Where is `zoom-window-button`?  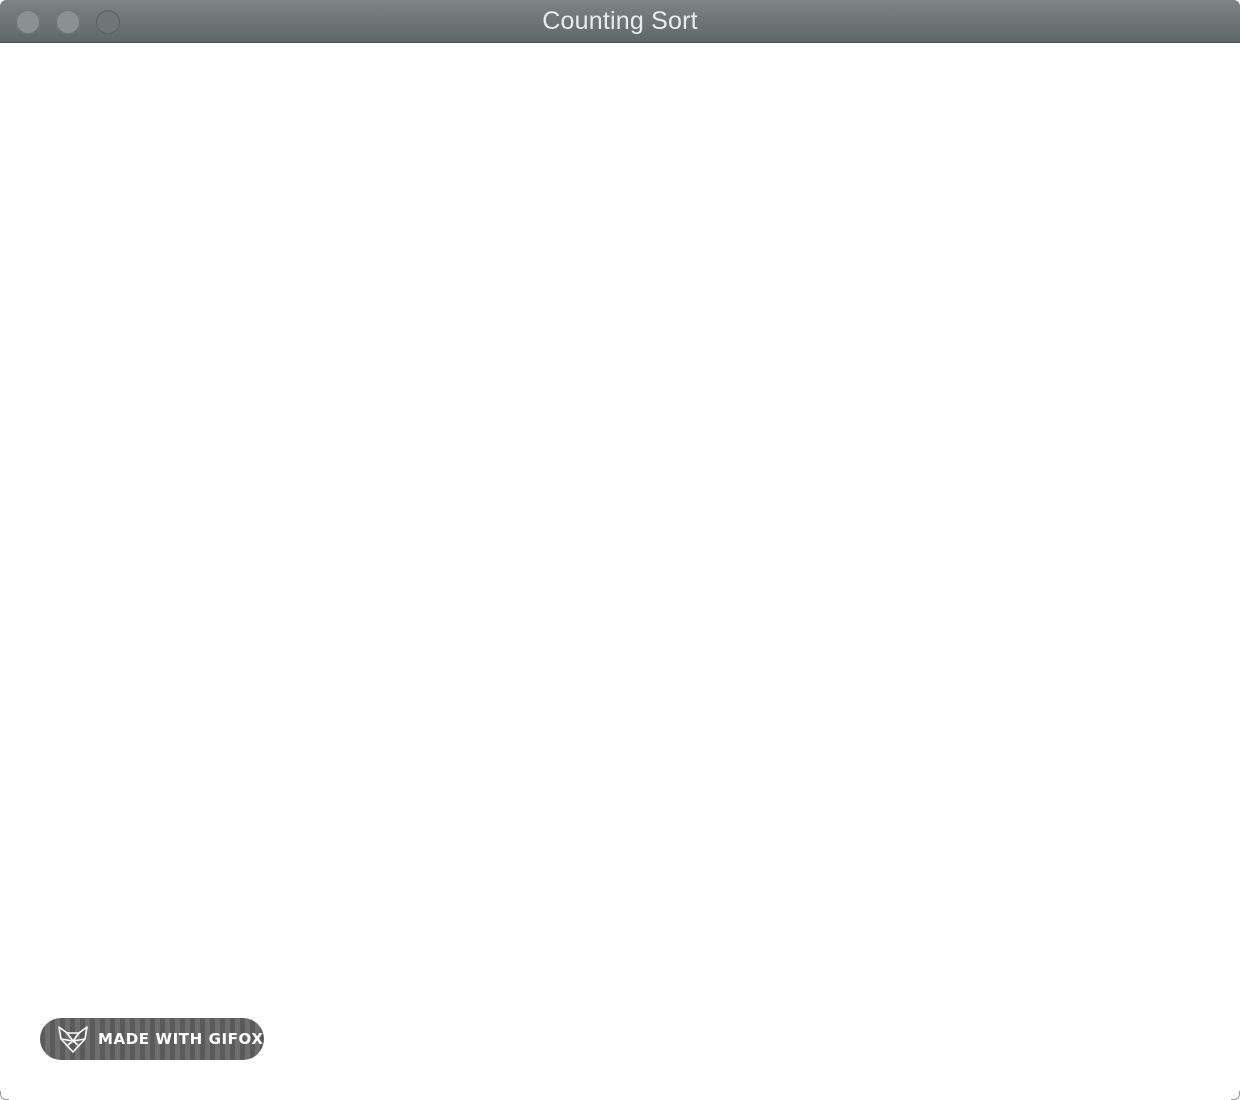 zoom-window-button is located at coordinates (108, 22).